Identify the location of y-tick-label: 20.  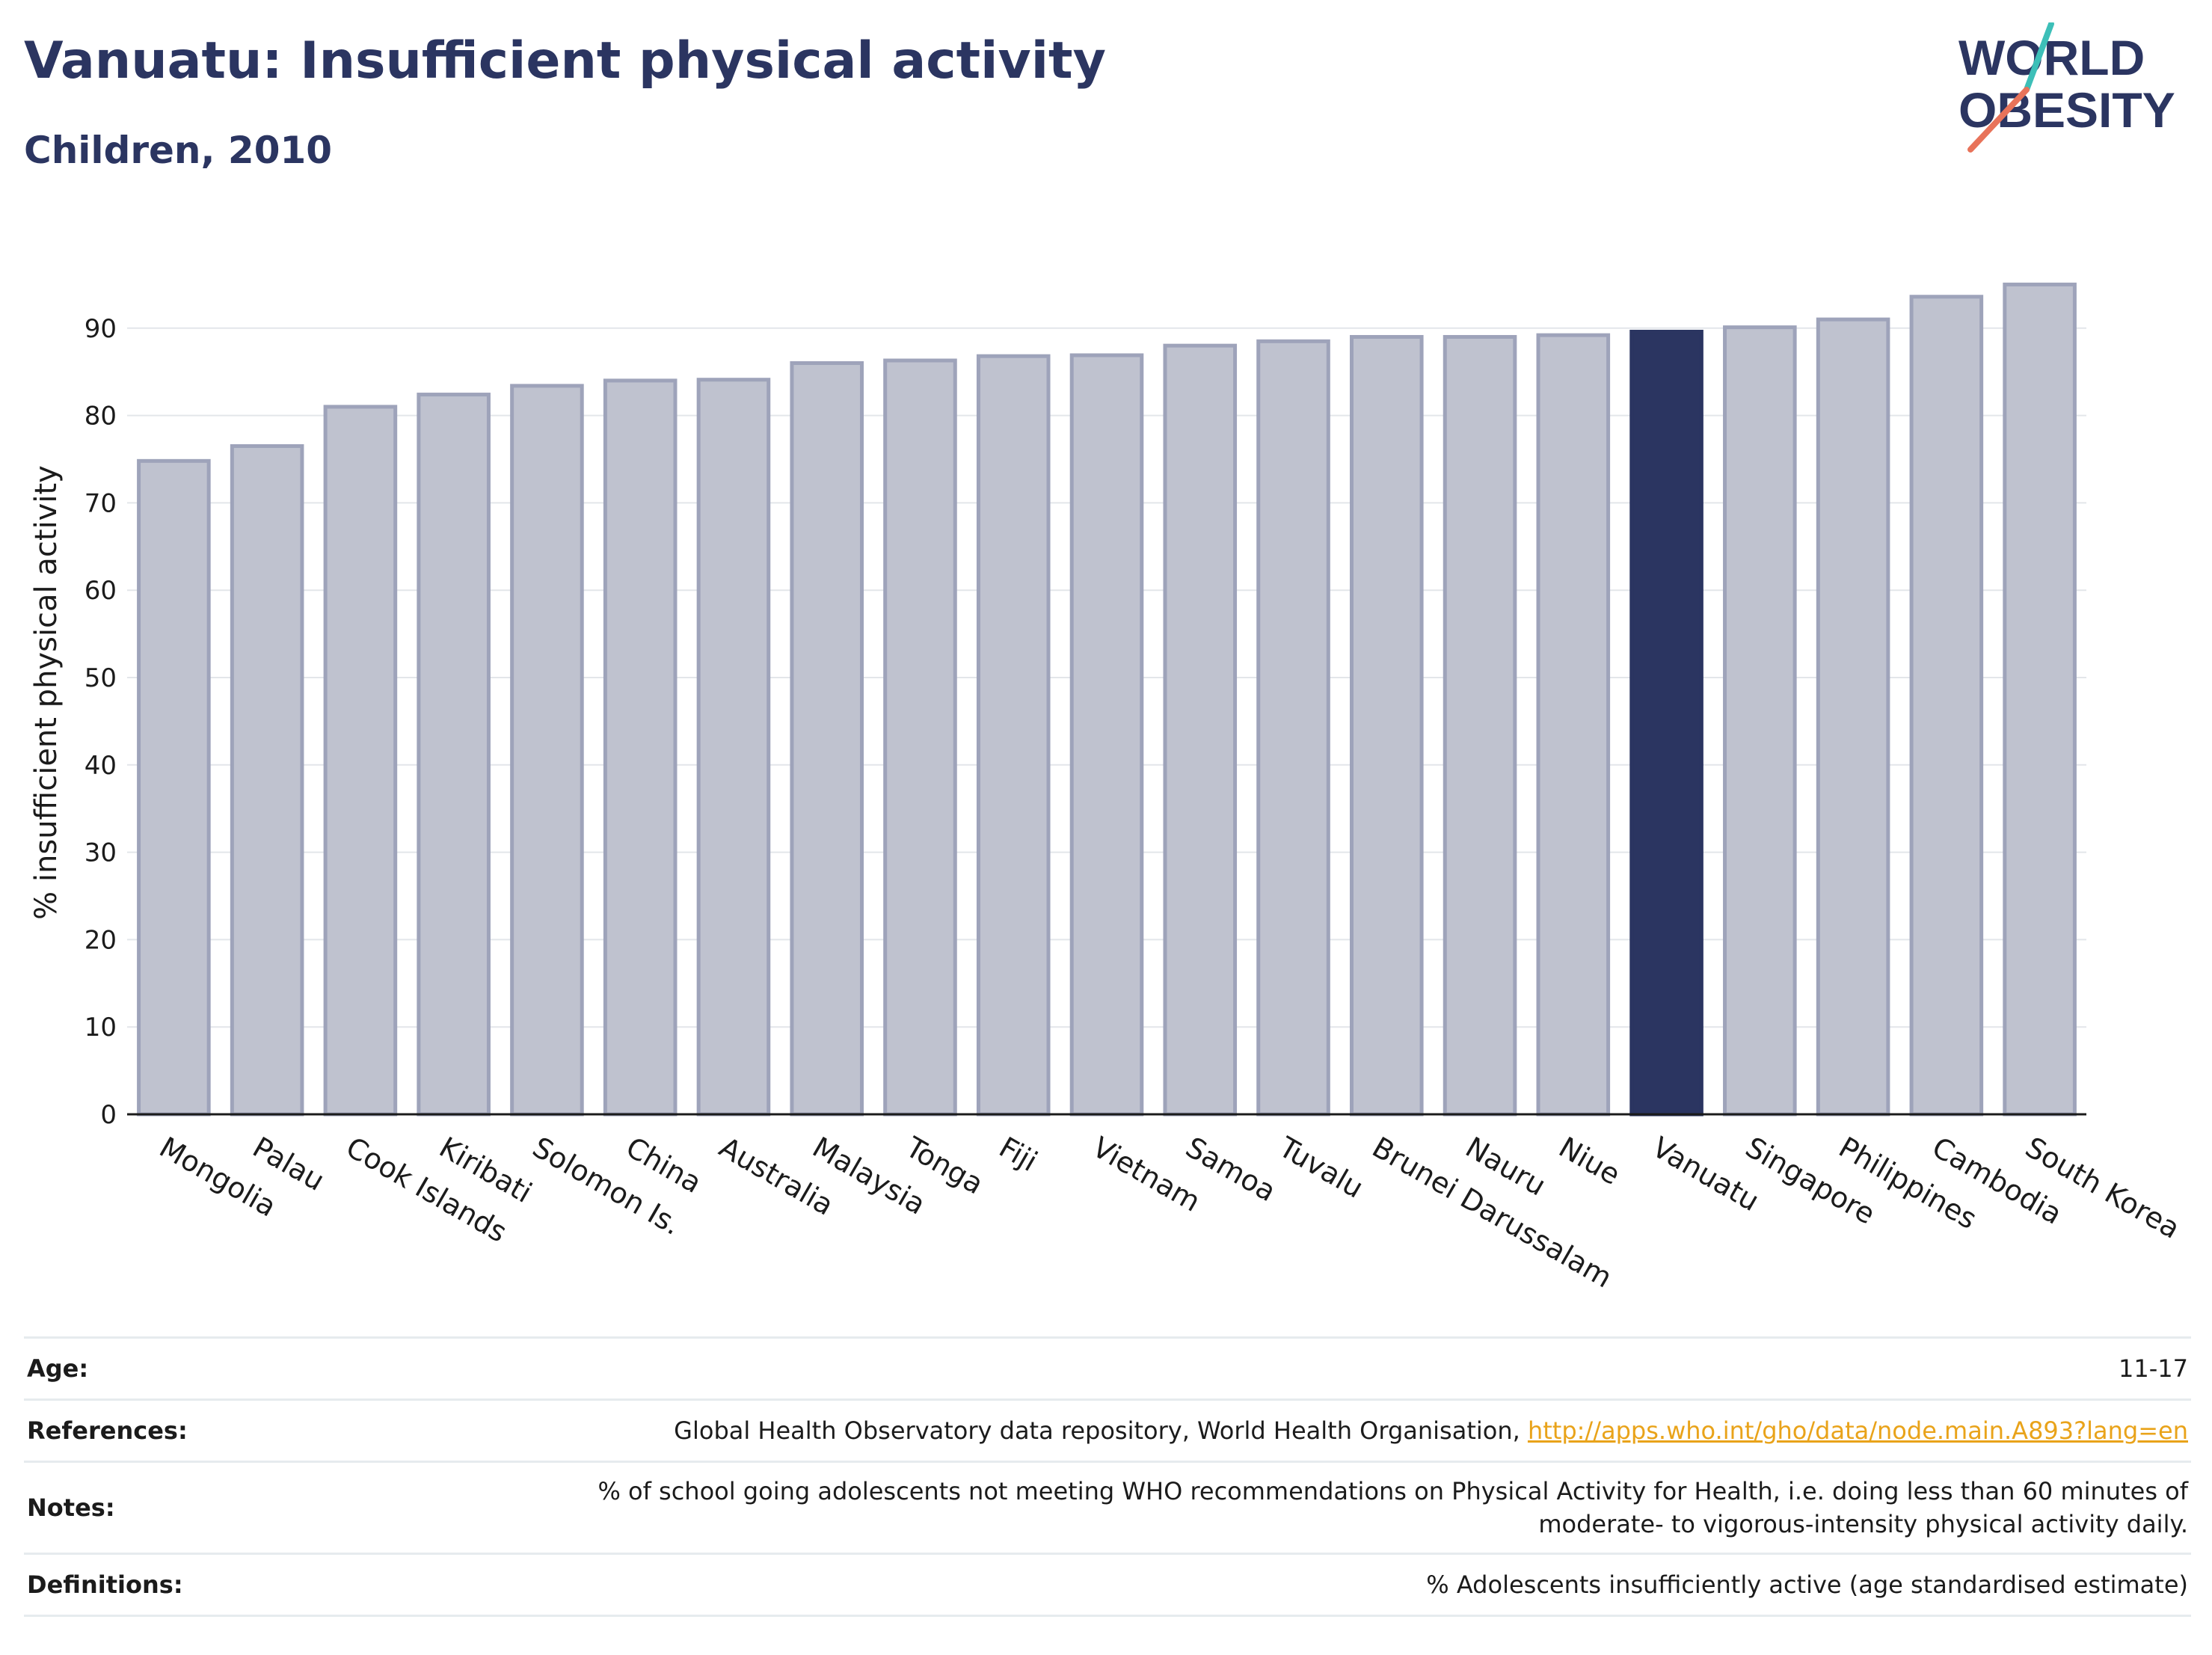
(101, 940).